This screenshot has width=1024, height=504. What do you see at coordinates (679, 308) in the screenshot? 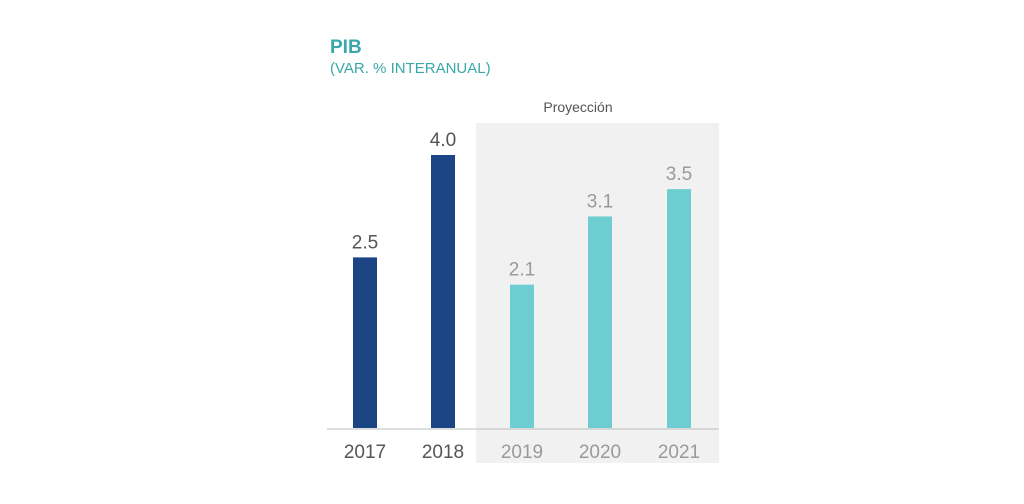
I see `bar-2021` at bounding box center [679, 308].